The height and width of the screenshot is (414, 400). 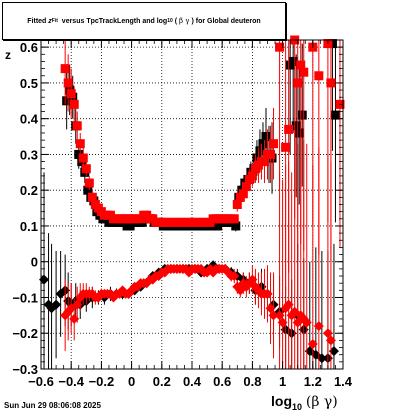 What do you see at coordinates (34, 262) in the screenshot?
I see `y-tick-label: 0` at bounding box center [34, 262].